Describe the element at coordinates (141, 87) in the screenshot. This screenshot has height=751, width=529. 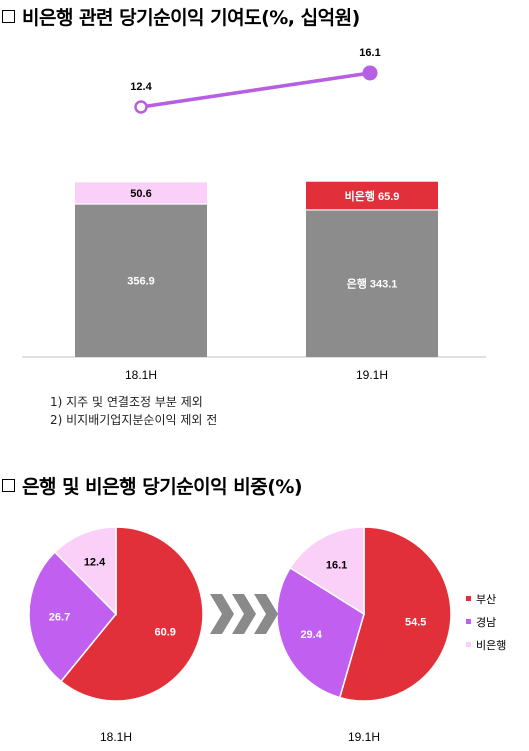
I see `line-data-label: 12.4` at that location.